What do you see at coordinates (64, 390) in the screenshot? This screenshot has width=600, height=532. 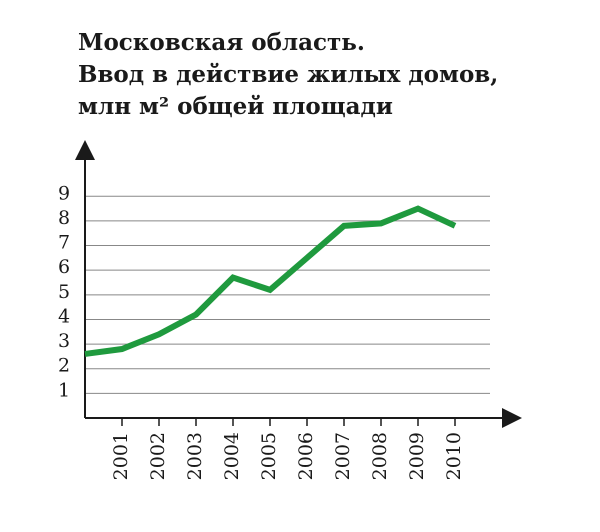 I see `y-tick-label: 1` at bounding box center [64, 390].